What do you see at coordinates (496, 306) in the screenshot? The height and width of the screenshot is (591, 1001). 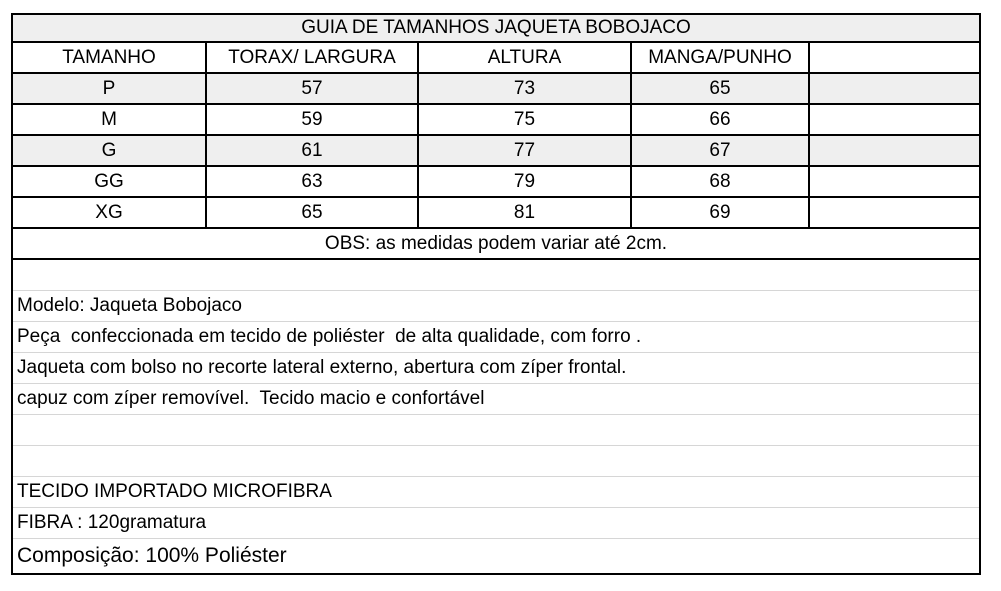 I see `modelo-line: Modelo: Jaqueta Bobojaco` at bounding box center [496, 306].